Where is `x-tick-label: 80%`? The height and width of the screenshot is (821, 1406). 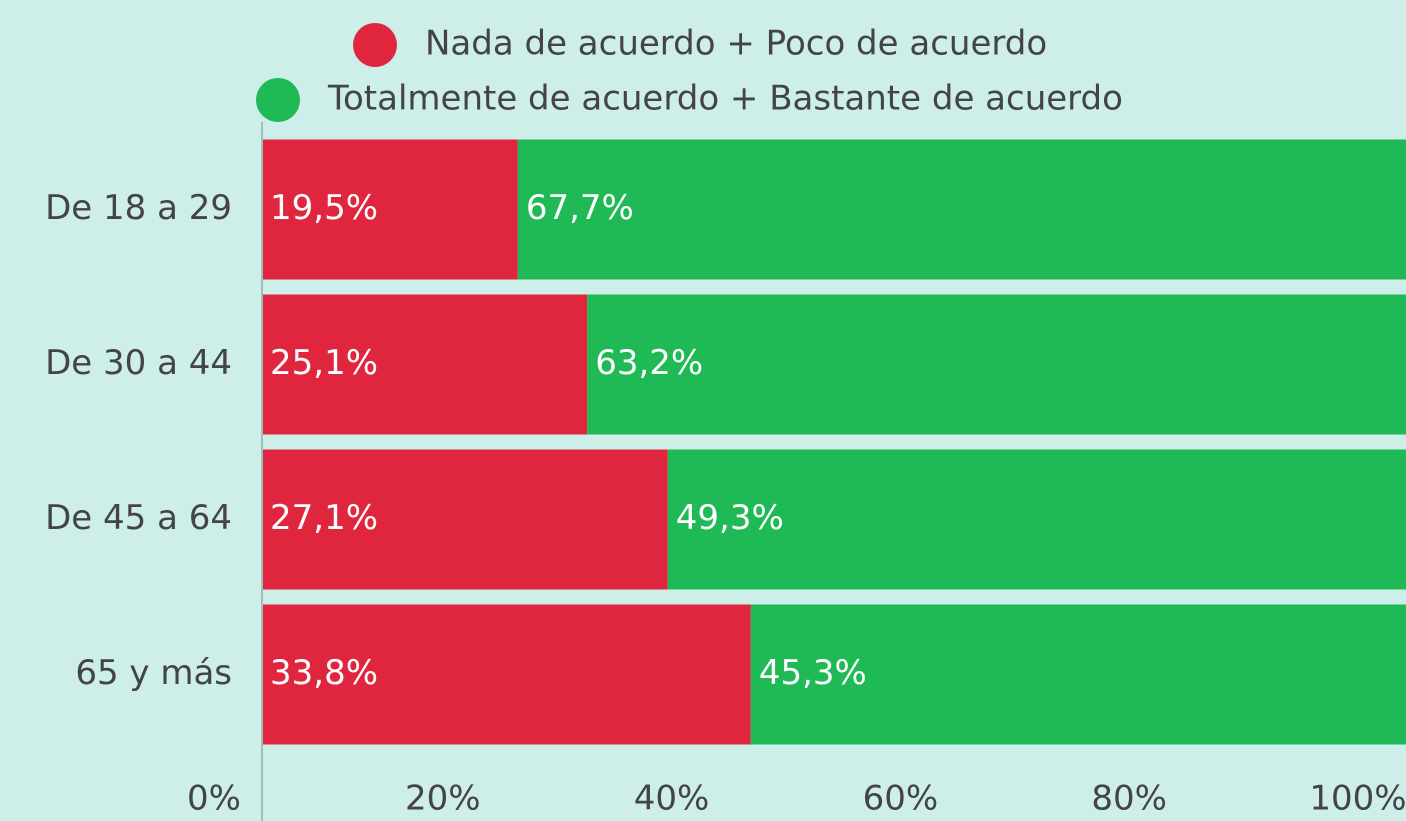
x-tick-label: 80% is located at coordinates (1129, 799).